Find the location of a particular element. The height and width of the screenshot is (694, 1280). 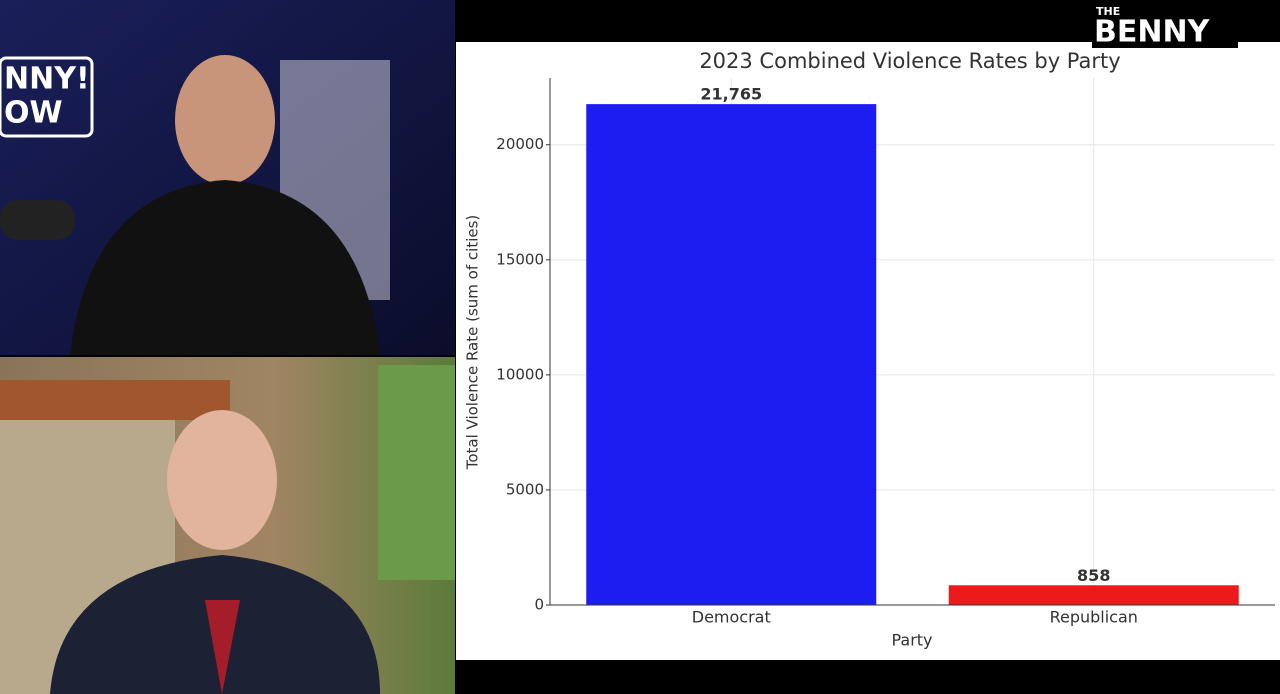

microphone is located at coordinates (37, 220).